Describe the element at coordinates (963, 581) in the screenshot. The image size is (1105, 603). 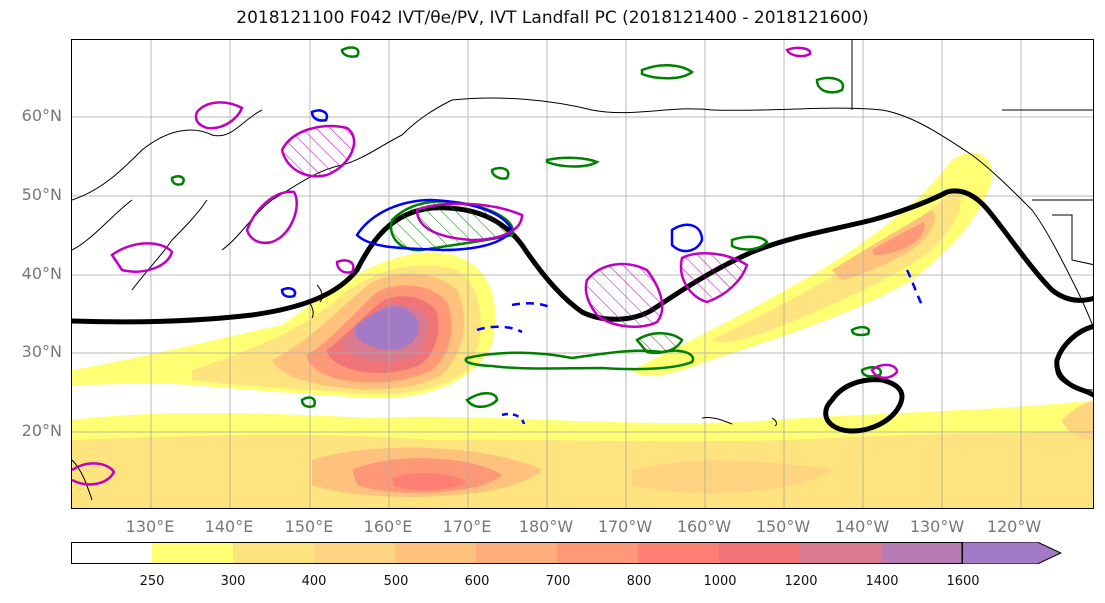
I see `colorbar-tick-1600: 1600` at that location.